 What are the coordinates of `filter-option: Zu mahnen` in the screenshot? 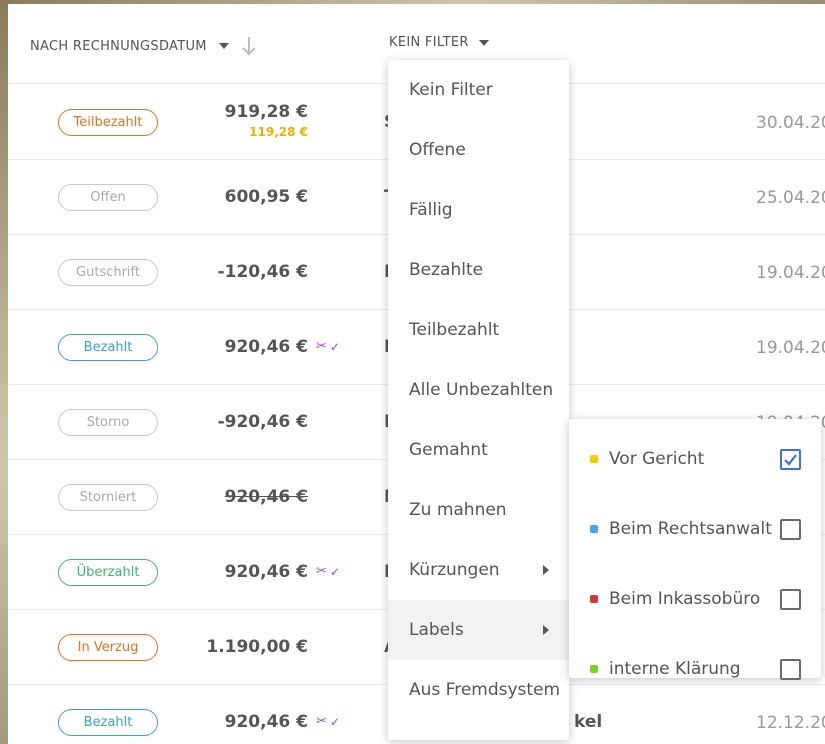 It's located at (478, 510).